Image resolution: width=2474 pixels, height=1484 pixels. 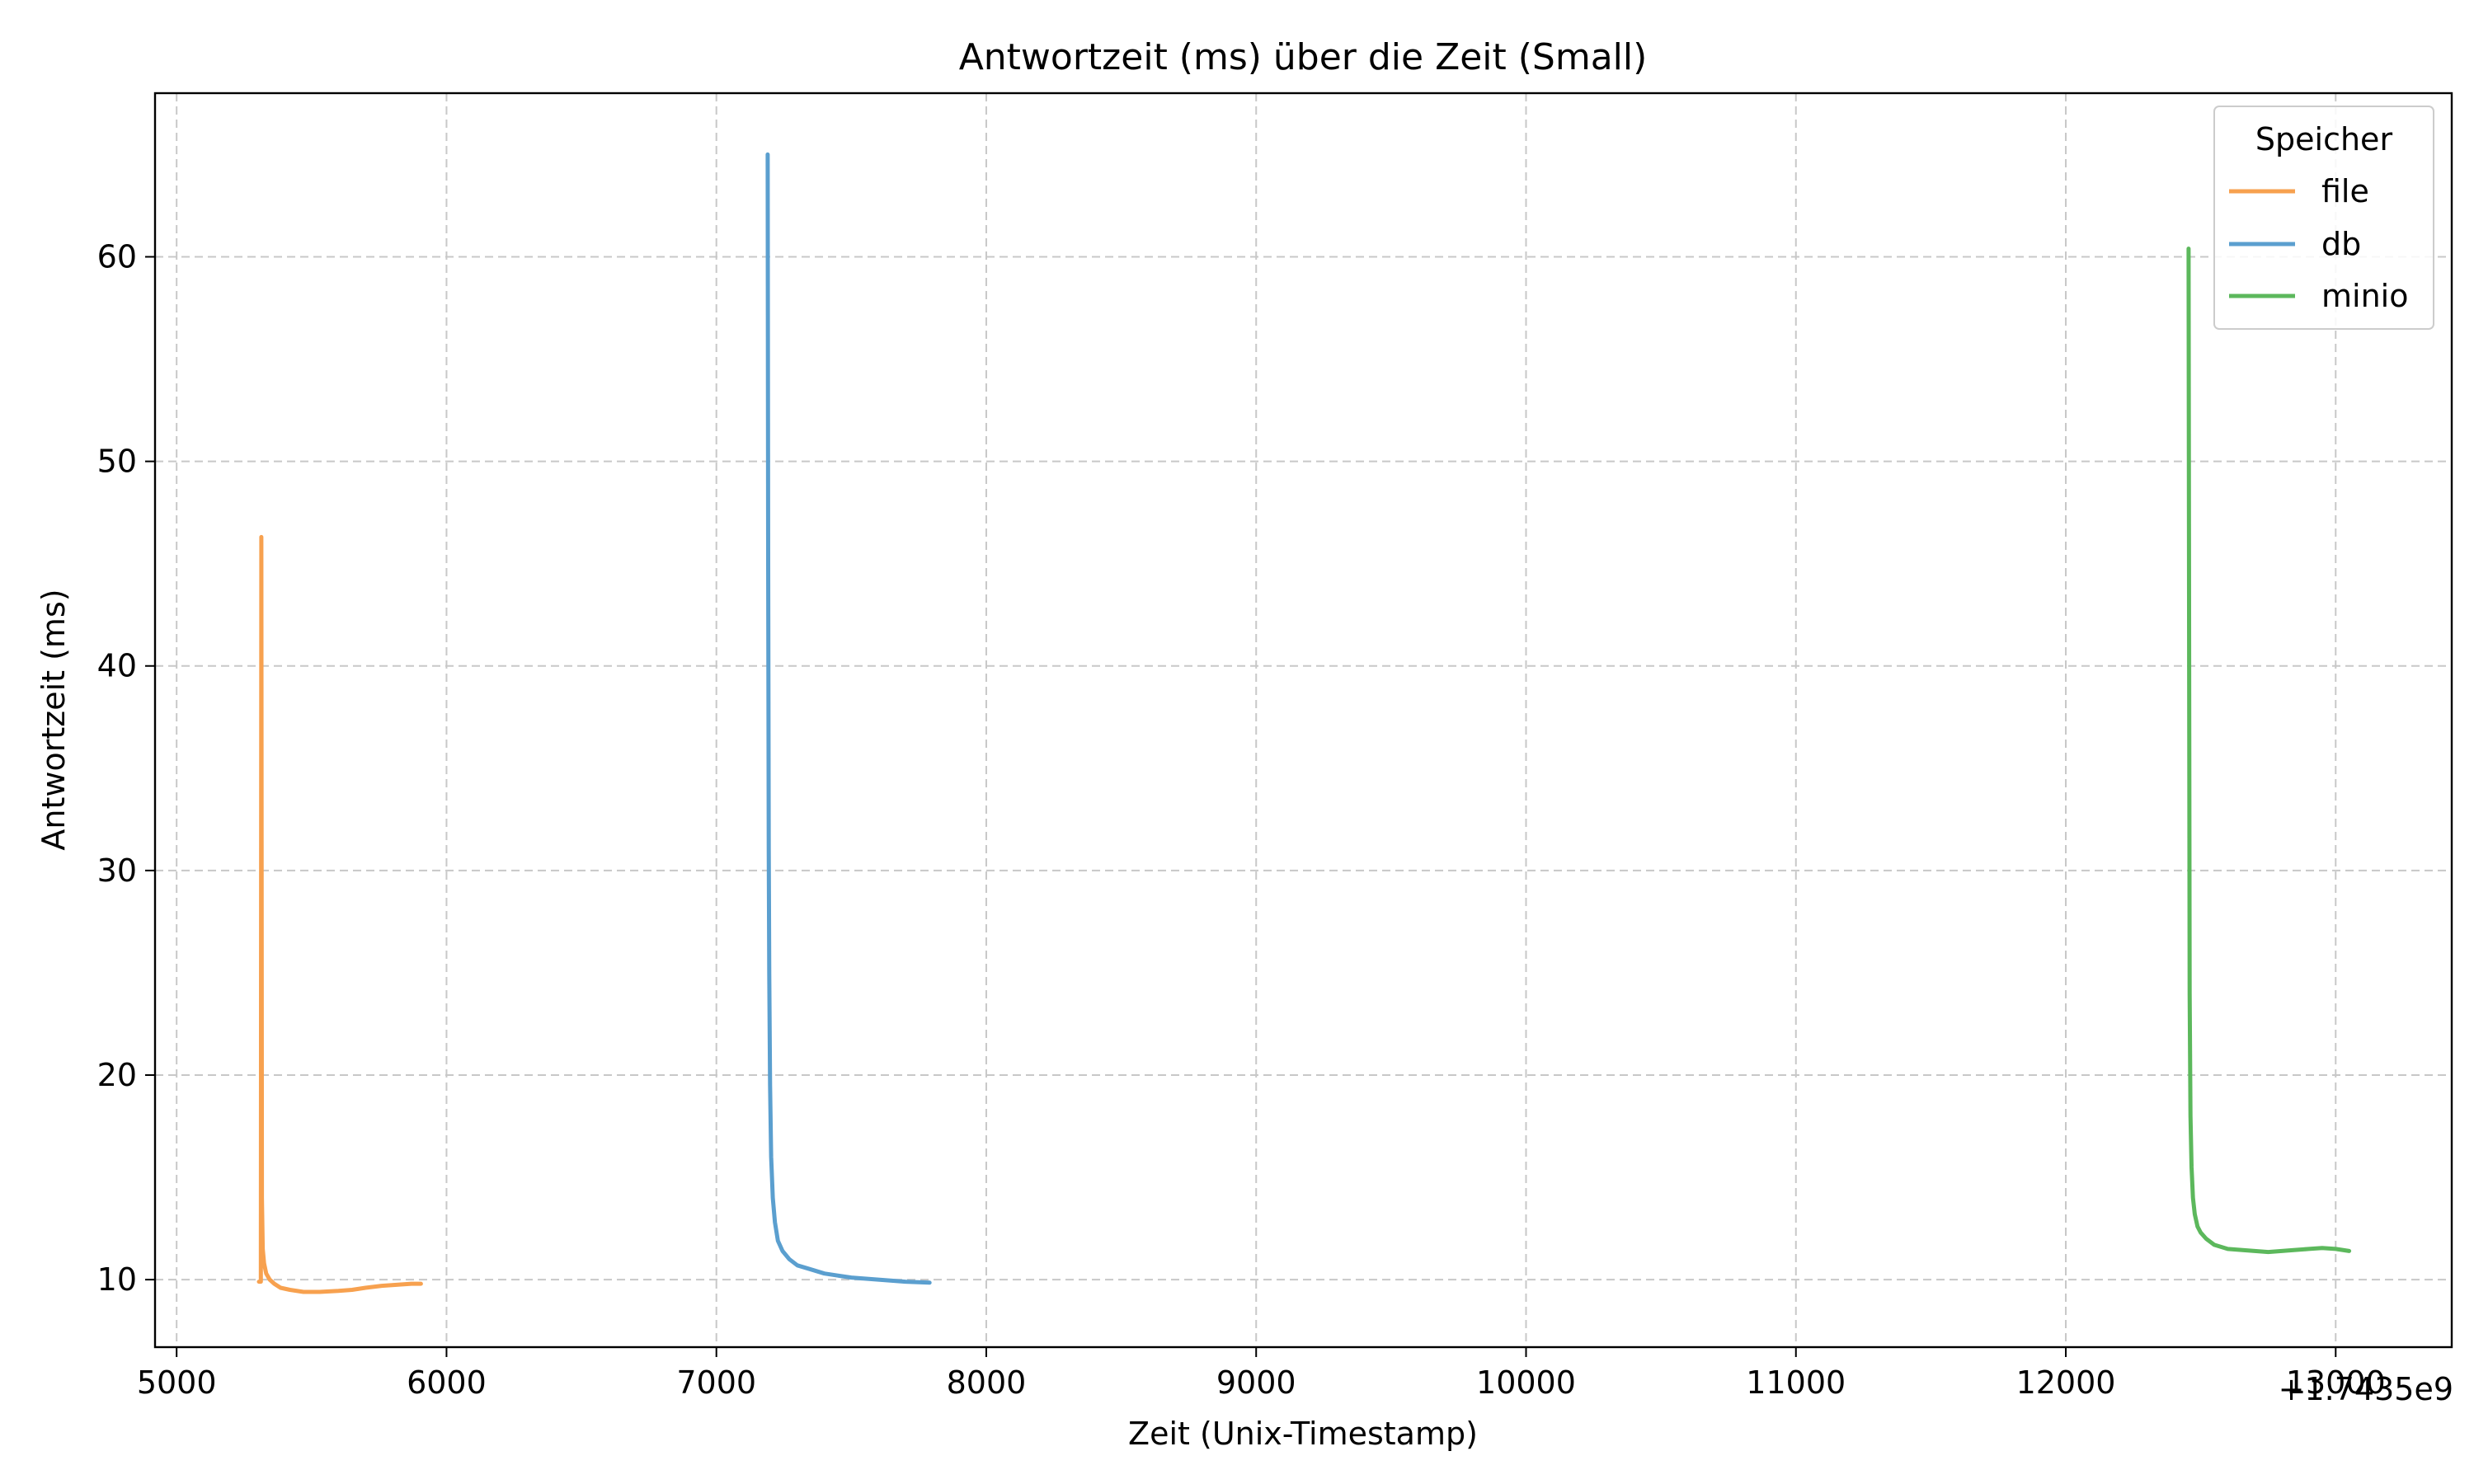 What do you see at coordinates (339, 914) in the screenshot?
I see `series-line-file` at bounding box center [339, 914].